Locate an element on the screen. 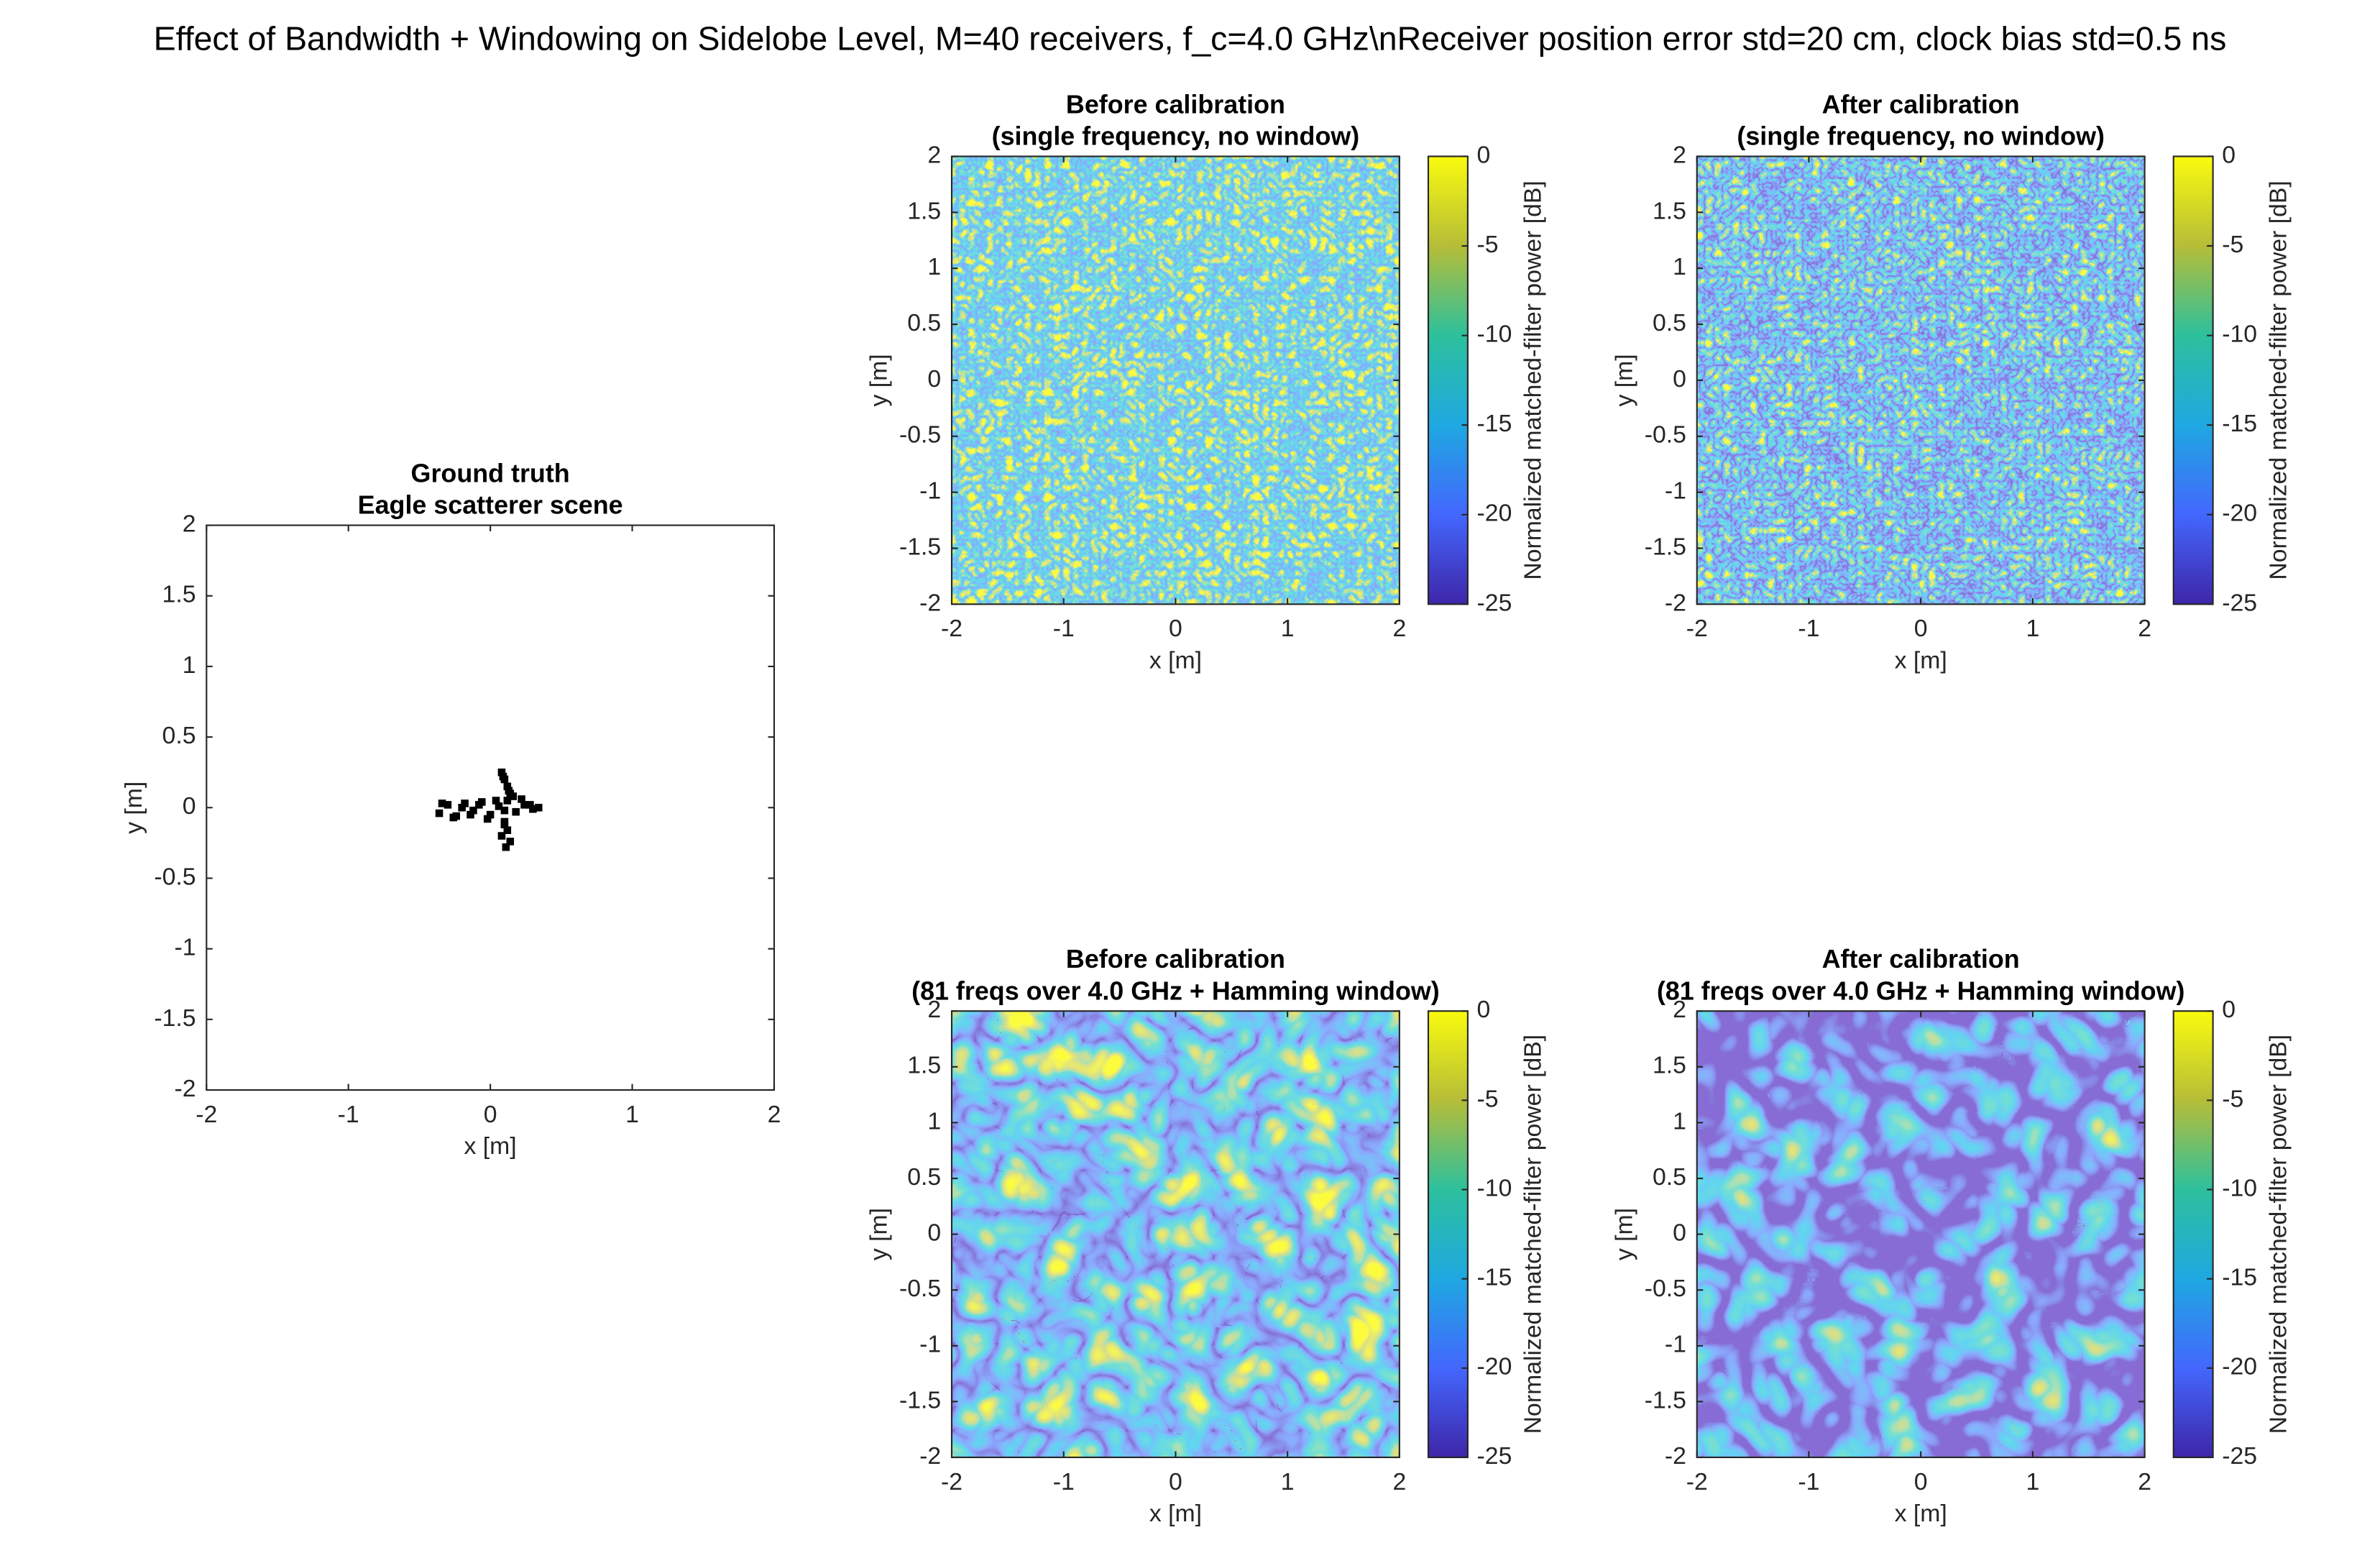  colorbar is located at coordinates (1448, 380).